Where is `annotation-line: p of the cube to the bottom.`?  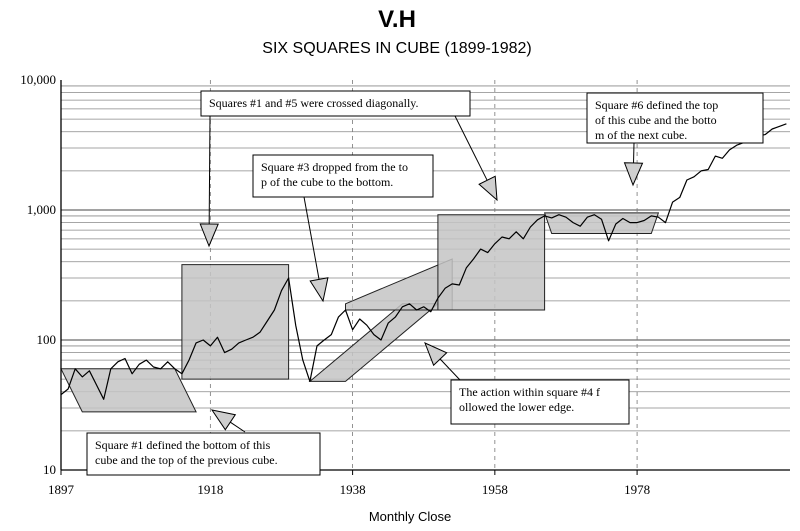 annotation-line: p of the cube to the bottom. is located at coordinates (327, 182).